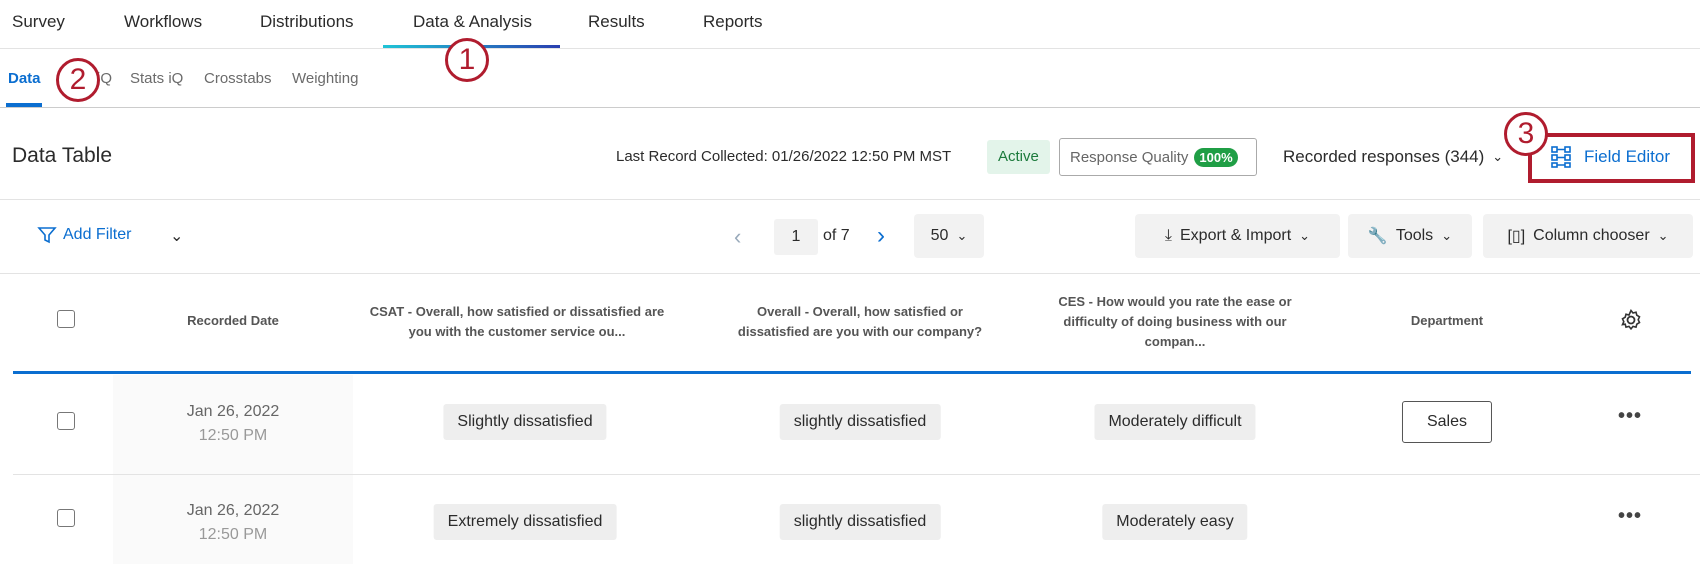 This screenshot has height=564, width=1700. Describe the element at coordinates (104, 78) in the screenshot. I see `tab-iq: iQ` at that location.